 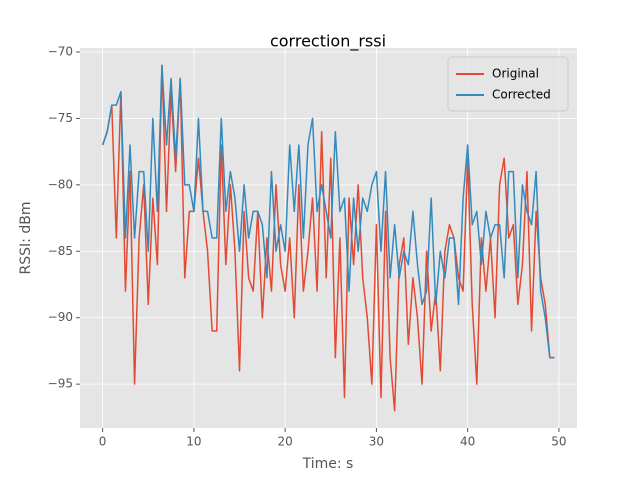 What do you see at coordinates (285, 442) in the screenshot?
I see `x-tick-label: 20` at bounding box center [285, 442].